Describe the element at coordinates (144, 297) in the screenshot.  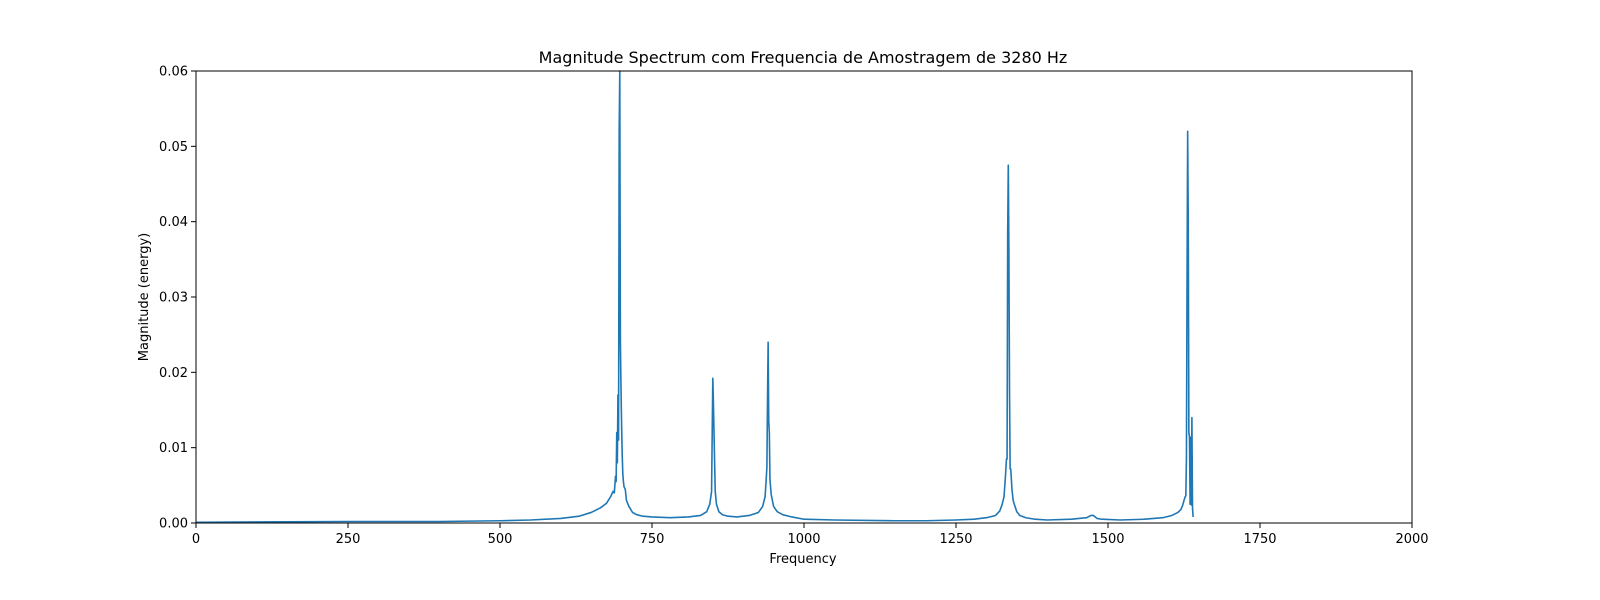
I see `y-axis-label: Magnitude (energy)` at that location.